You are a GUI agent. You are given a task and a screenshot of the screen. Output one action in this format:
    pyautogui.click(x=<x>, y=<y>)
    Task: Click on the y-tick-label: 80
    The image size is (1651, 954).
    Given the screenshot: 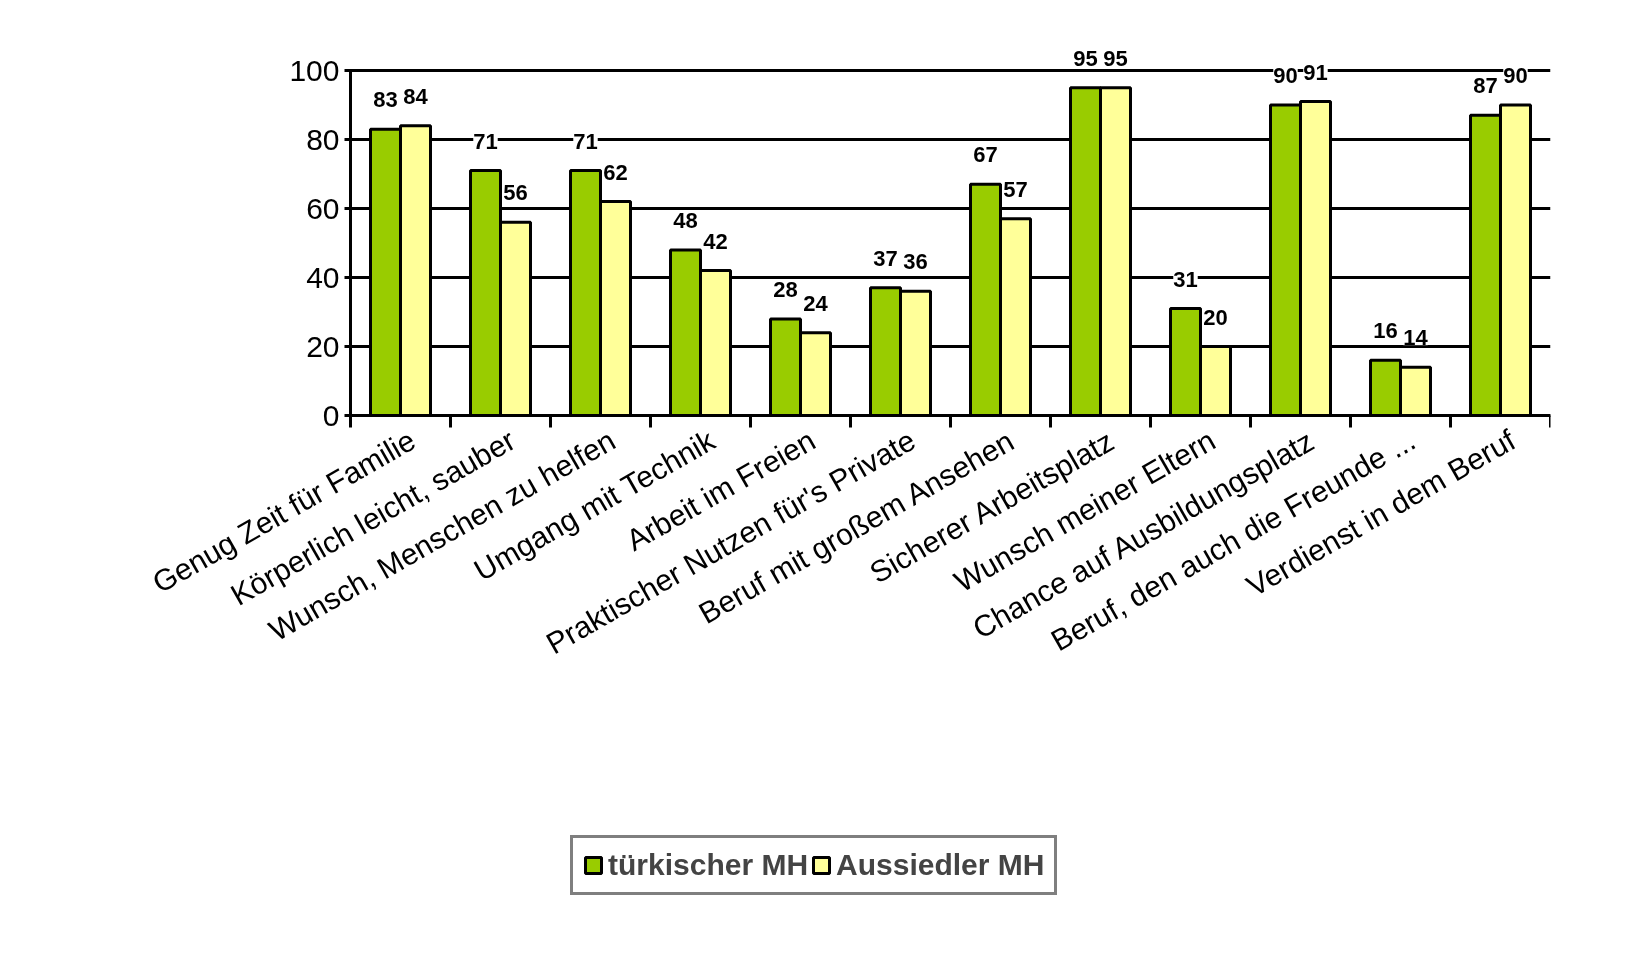 What is the action you would take?
    pyautogui.click(x=323, y=139)
    